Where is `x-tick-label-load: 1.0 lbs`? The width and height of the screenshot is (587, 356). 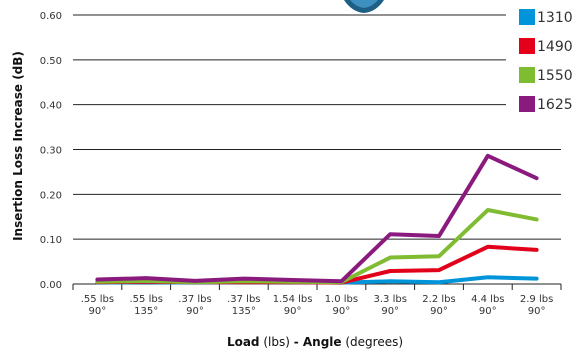
x-tick-label-load: 1.0 lbs is located at coordinates (341, 299).